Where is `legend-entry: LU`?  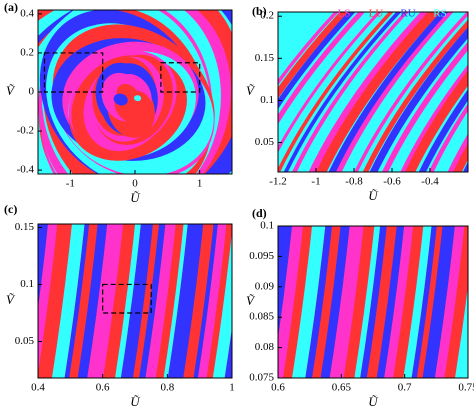
legend-entry: LU is located at coordinates (376, 14).